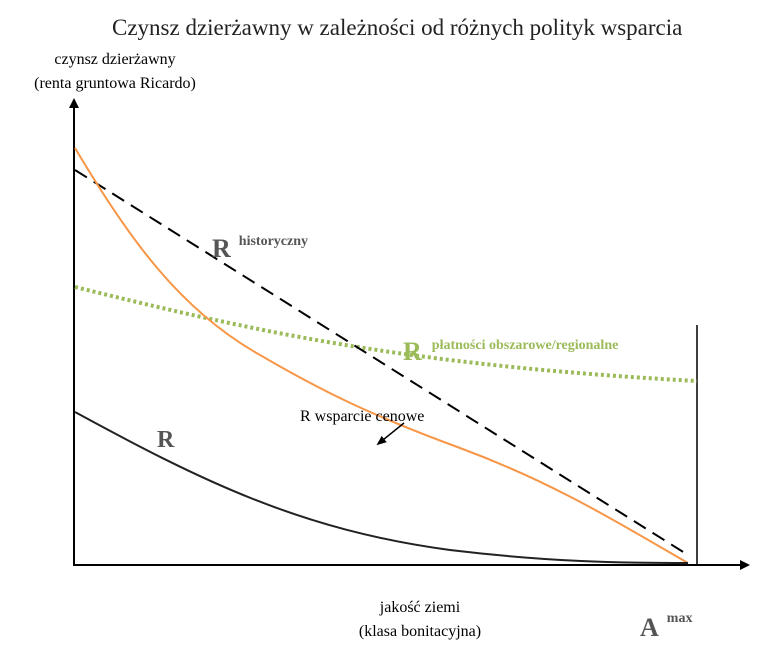  What do you see at coordinates (420, 631) in the screenshot?
I see `x-axis-label: (klasa bonitacyjna)` at bounding box center [420, 631].